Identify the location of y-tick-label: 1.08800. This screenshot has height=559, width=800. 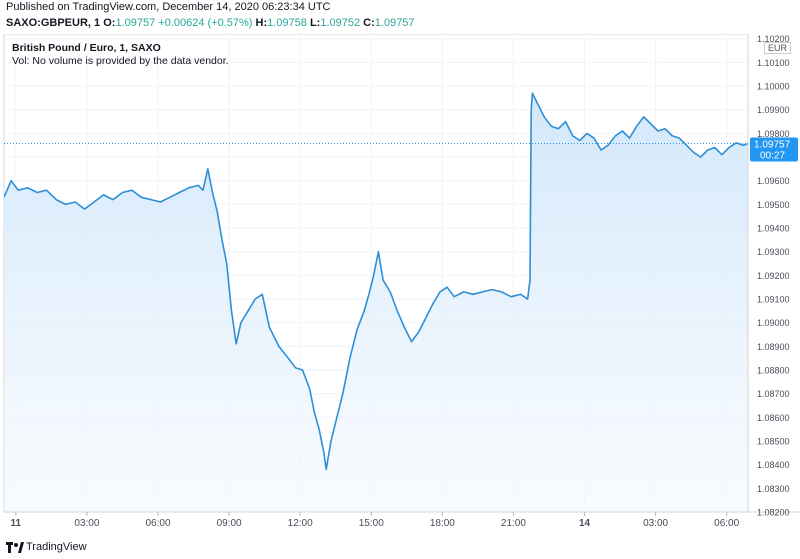
(773, 371).